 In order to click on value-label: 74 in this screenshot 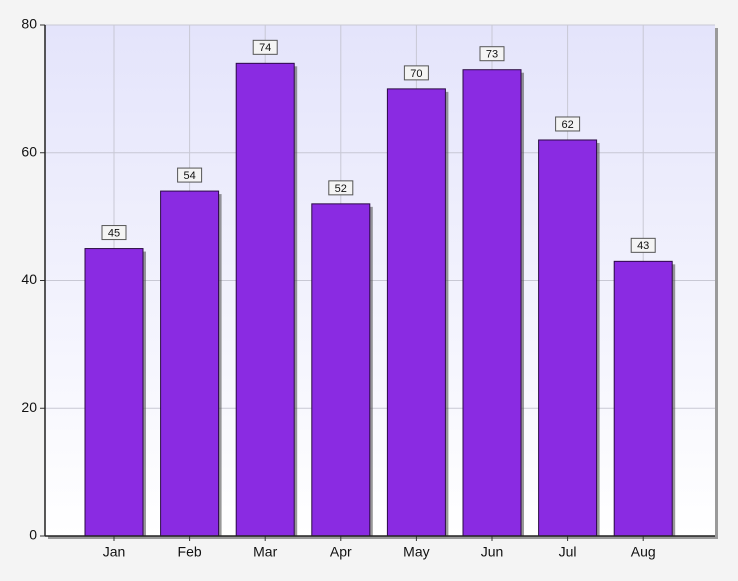, I will do `click(265, 48)`.